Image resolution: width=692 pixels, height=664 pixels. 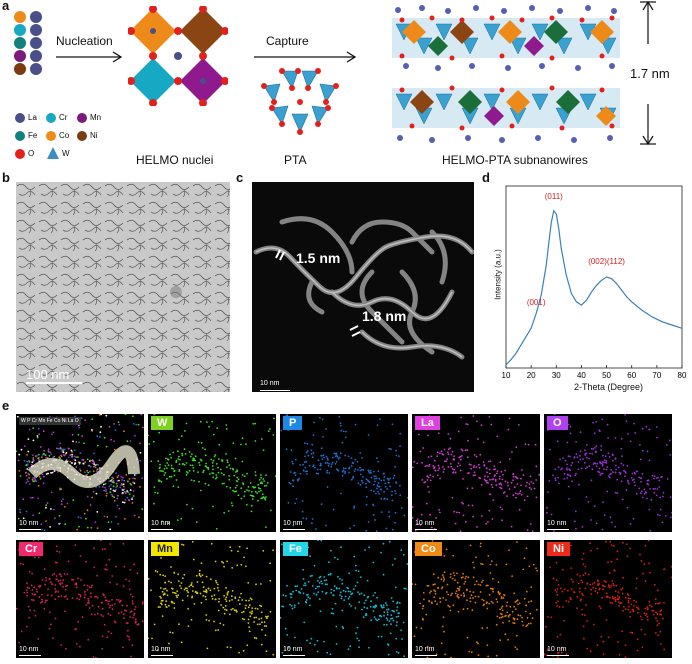 What do you see at coordinates (556, 375) in the screenshot?
I see `x-tick-label: 30` at bounding box center [556, 375].